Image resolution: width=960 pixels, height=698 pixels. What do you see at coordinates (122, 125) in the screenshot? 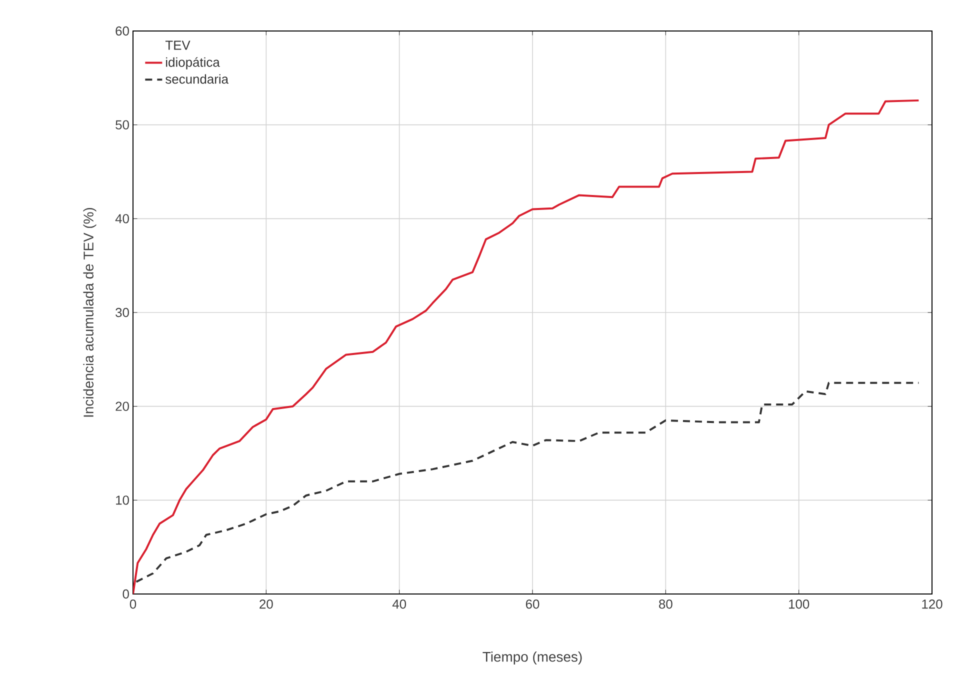
I see `y-tick-label: 50` at bounding box center [122, 125].